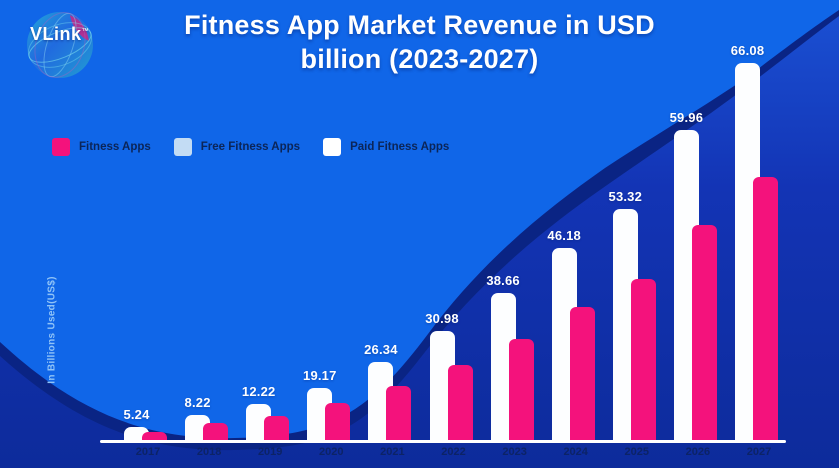  I want to click on title-line-2: billion (2023-2027), so click(419, 59).